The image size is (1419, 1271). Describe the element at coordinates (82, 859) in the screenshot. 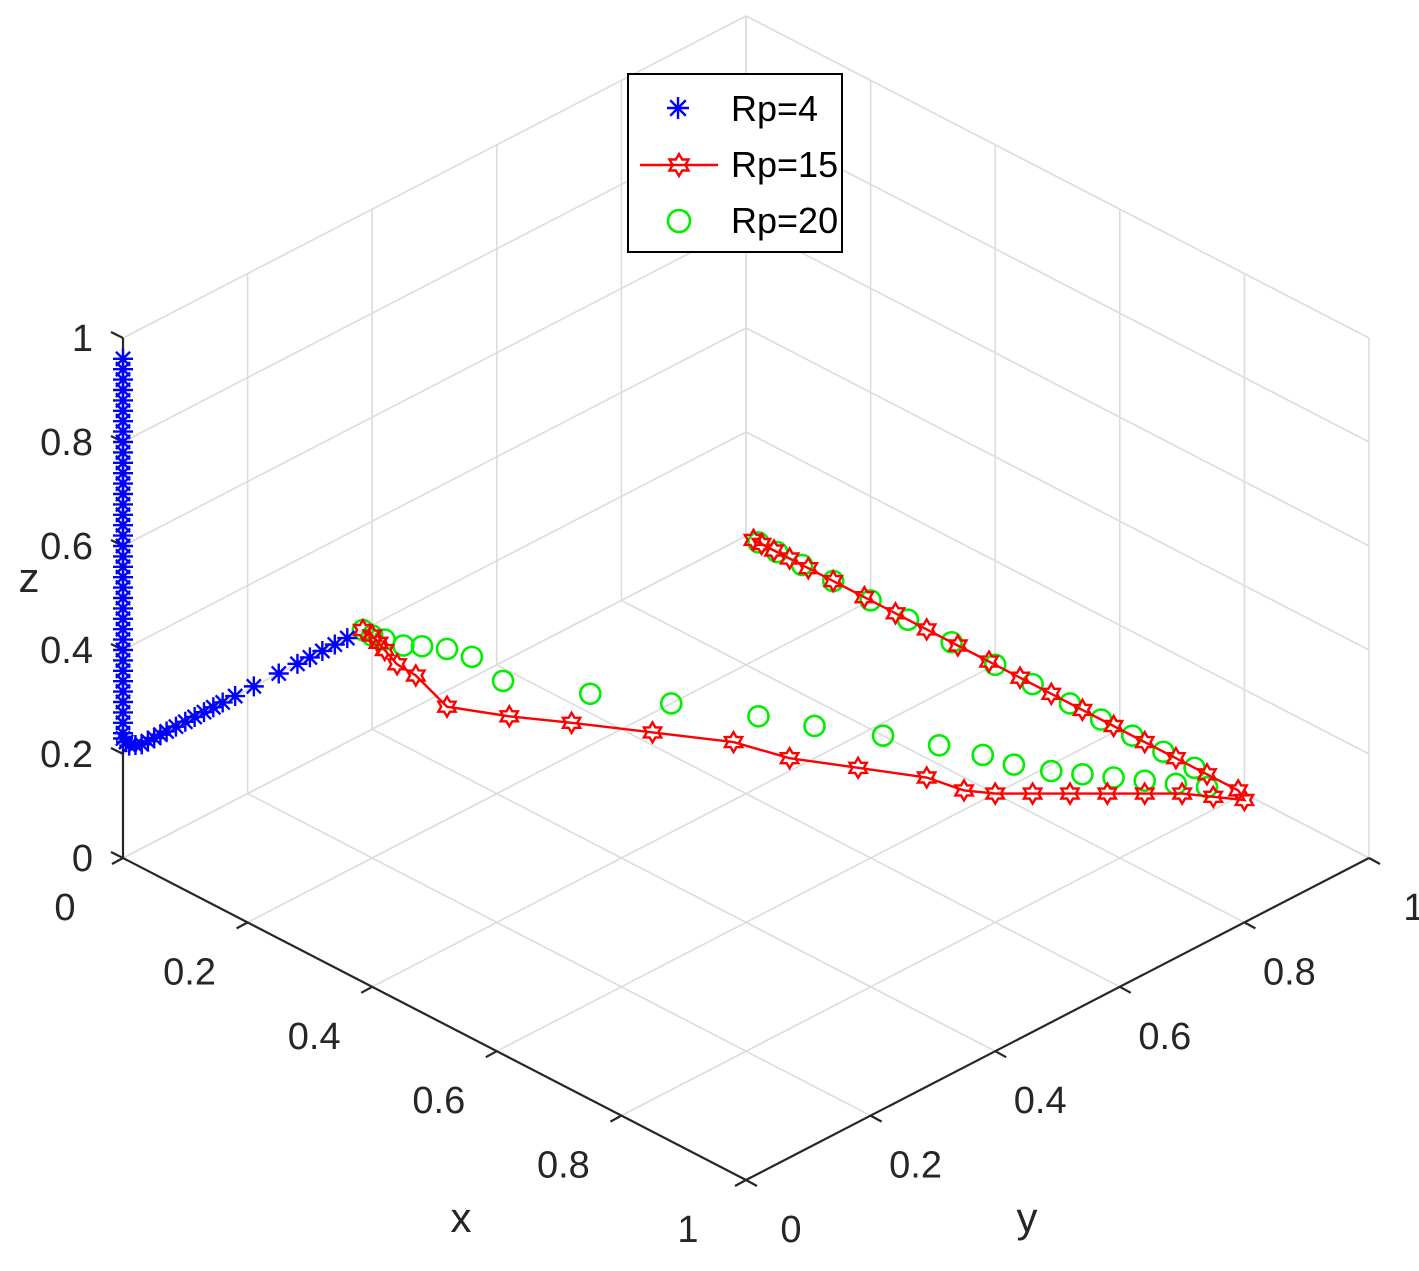

I see `z-tick-label: 0` at that location.